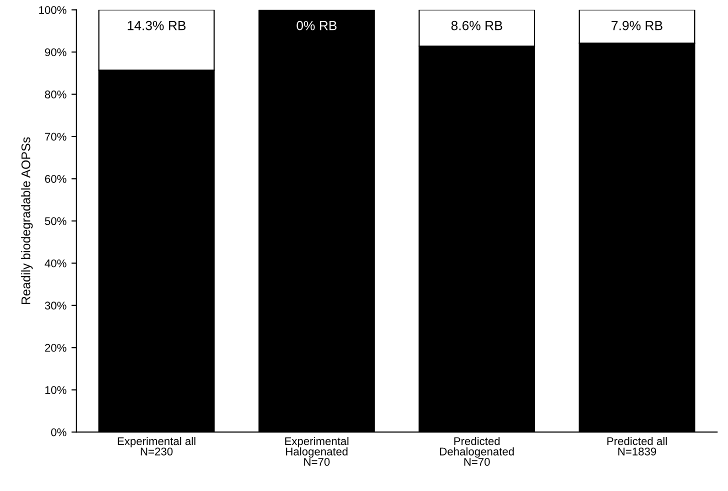 The width and height of the screenshot is (728, 491). What do you see at coordinates (316, 451) in the screenshot?
I see `x-tick-label: Experimental Halogenated N=70` at bounding box center [316, 451].